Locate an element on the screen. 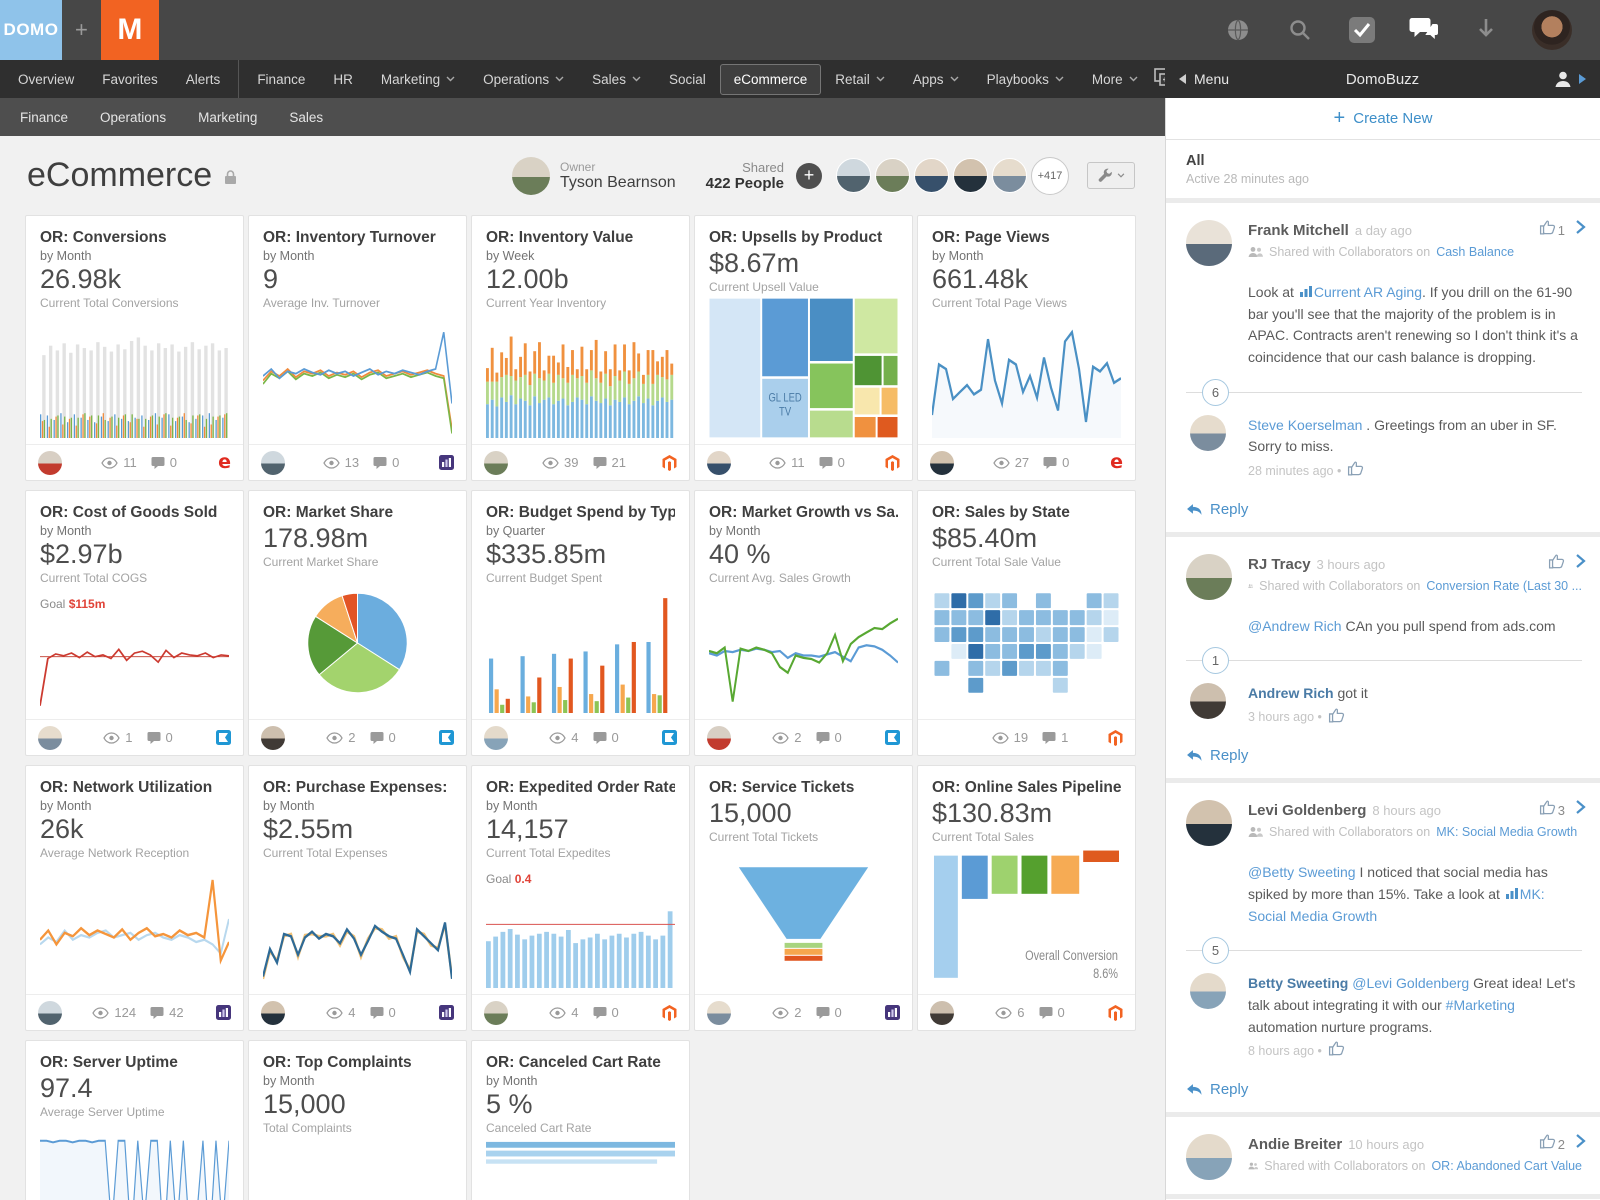 The height and width of the screenshot is (1200, 1600). card-views: 124 is located at coordinates (114, 1012).